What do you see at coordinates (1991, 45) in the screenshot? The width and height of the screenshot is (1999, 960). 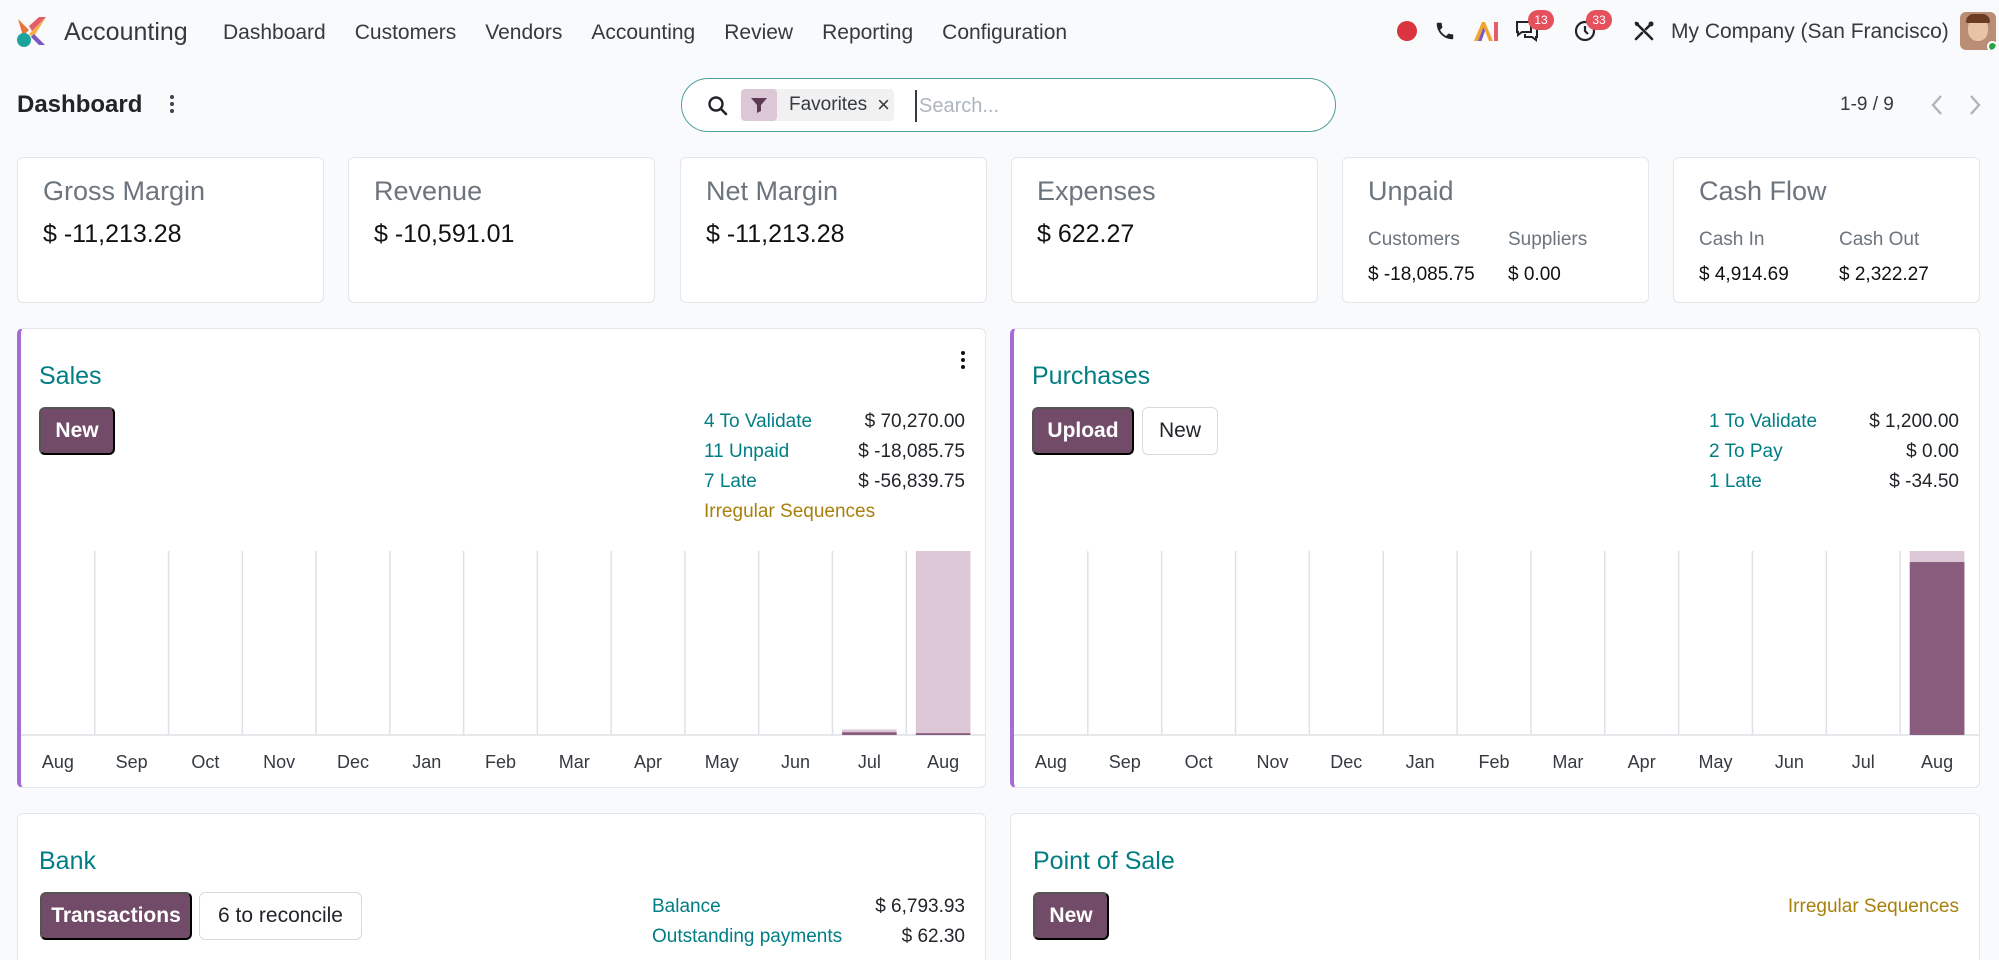 I see `online-status-icon` at bounding box center [1991, 45].